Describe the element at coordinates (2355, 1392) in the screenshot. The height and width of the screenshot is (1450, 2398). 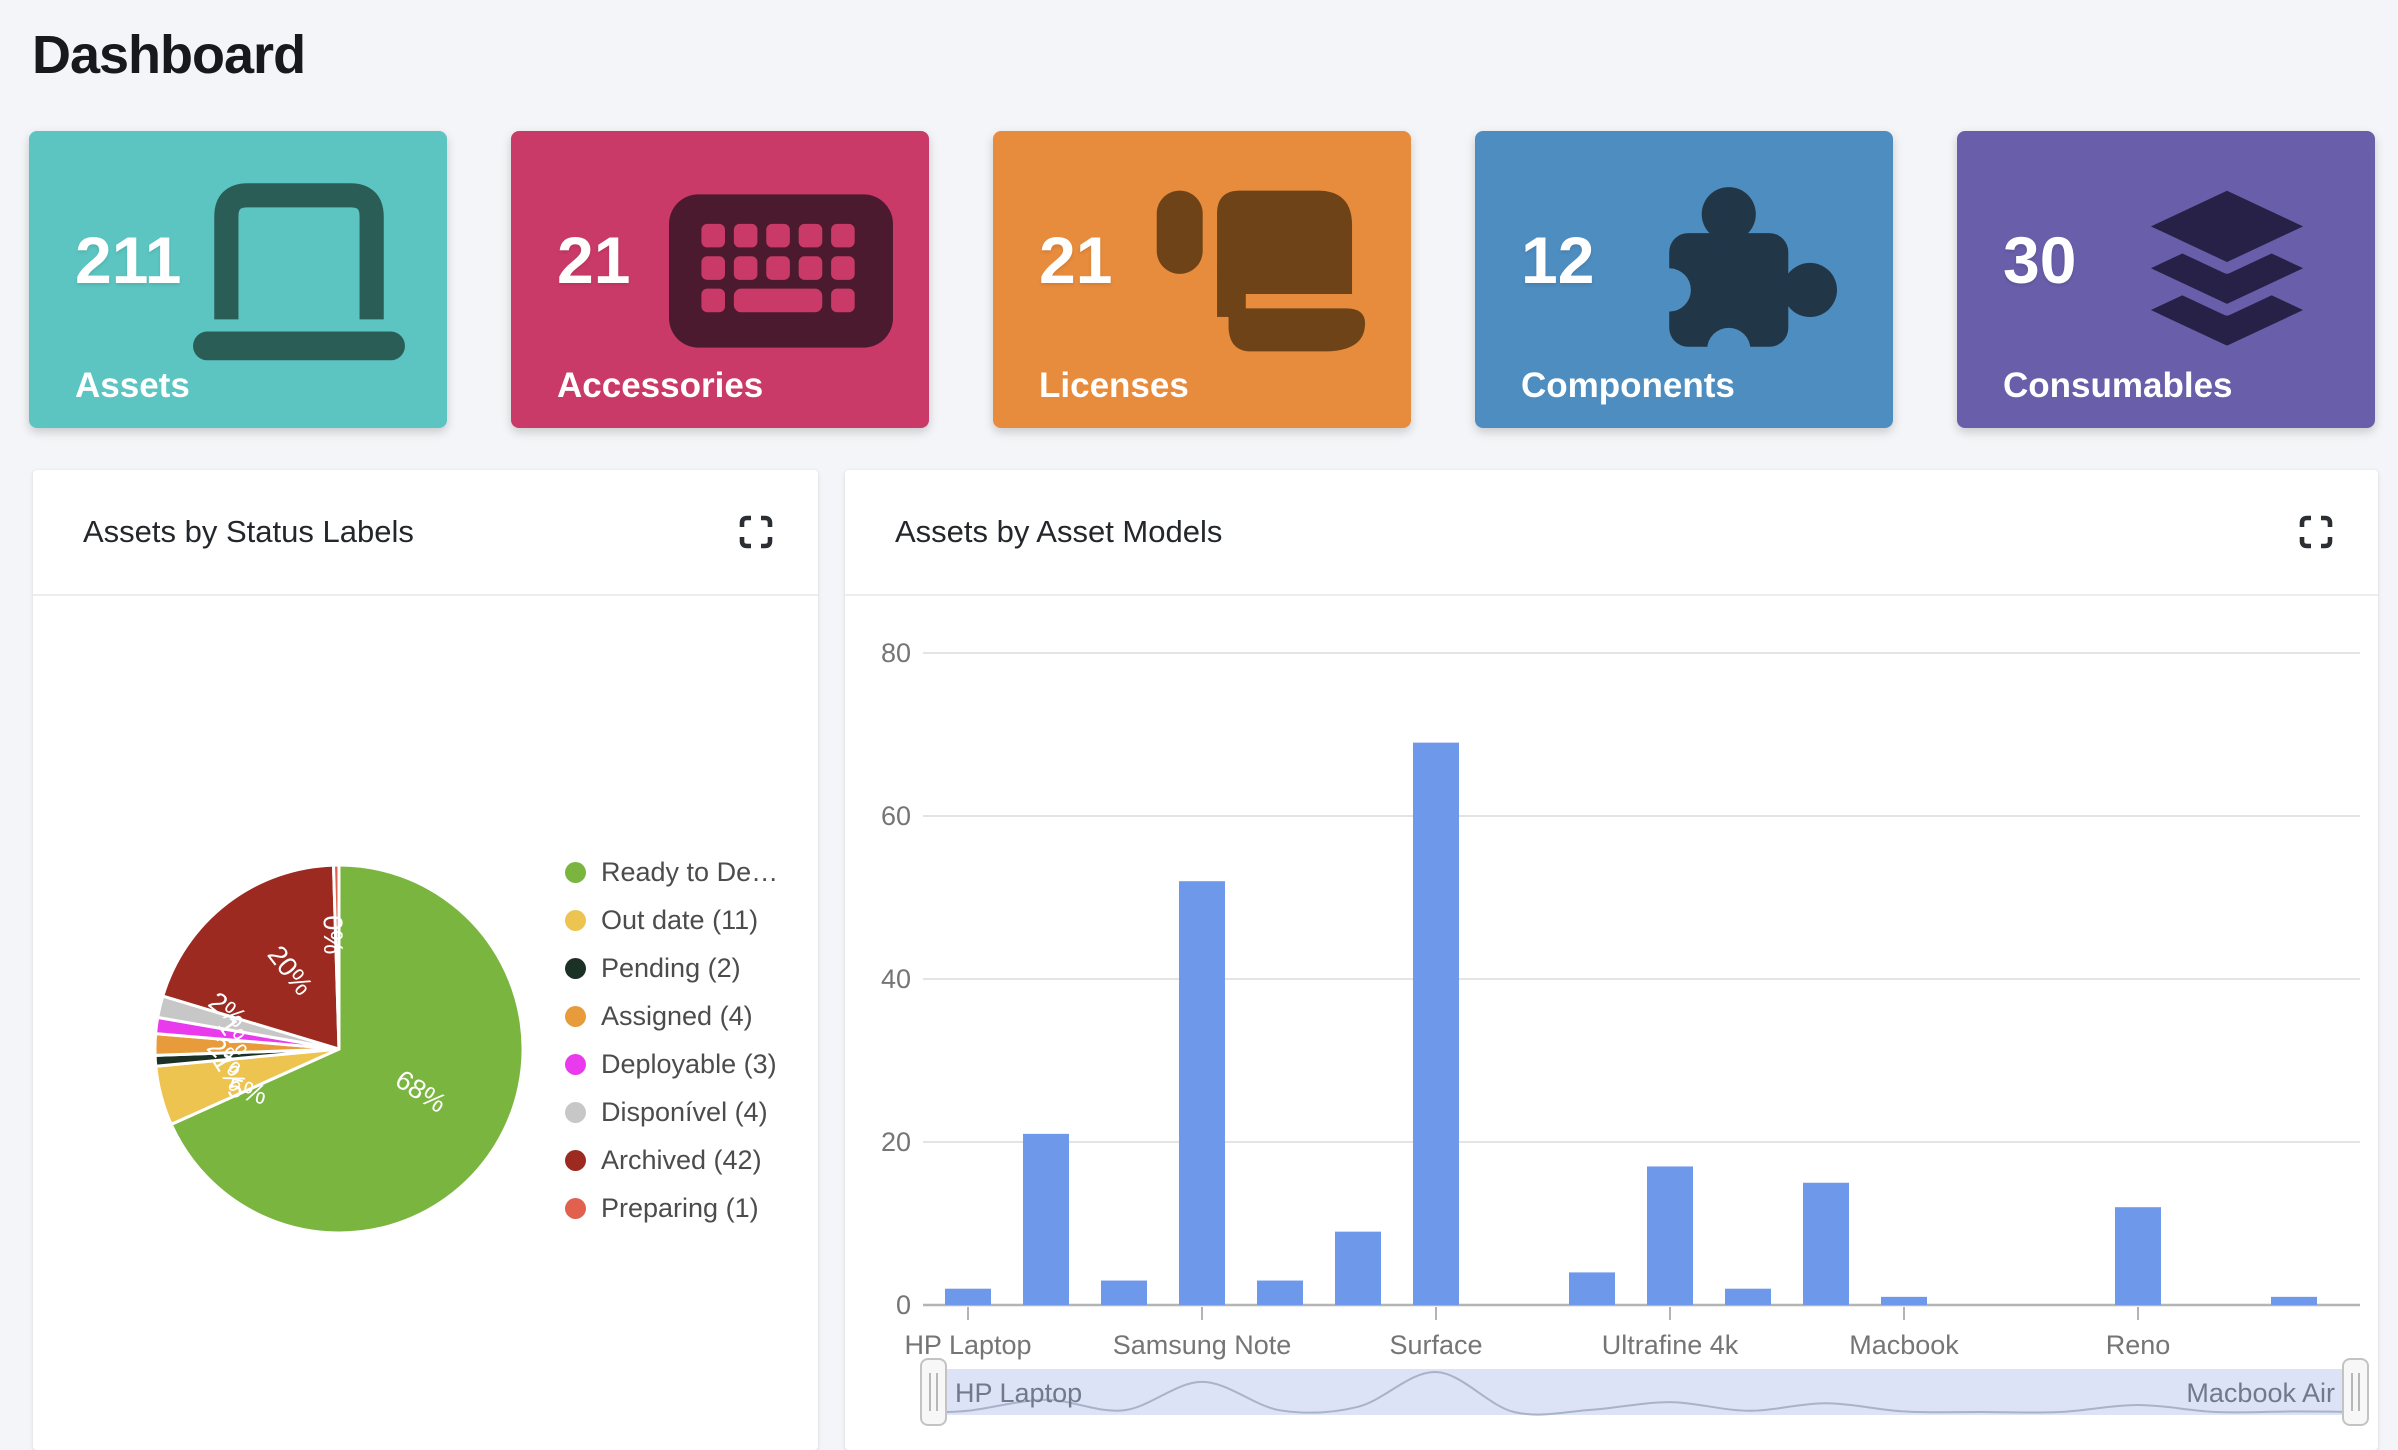
I see `nav-slider-handle-right` at that location.